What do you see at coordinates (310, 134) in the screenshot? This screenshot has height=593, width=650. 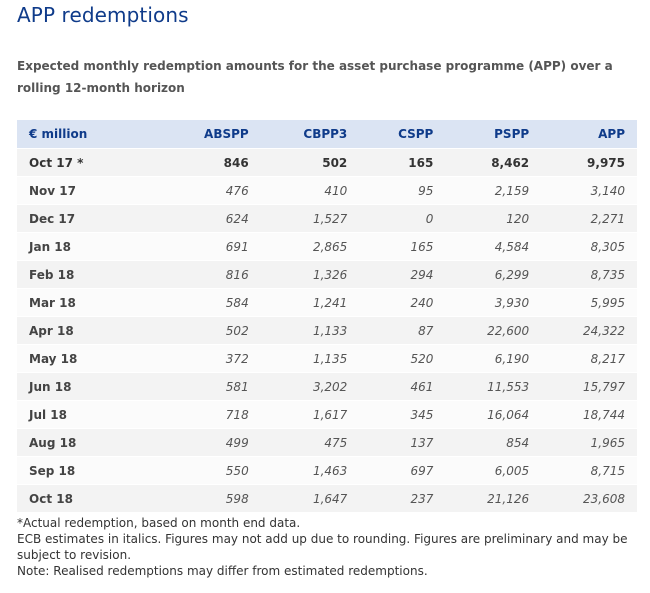 I see `header-cbpp3: CBPP3` at bounding box center [310, 134].